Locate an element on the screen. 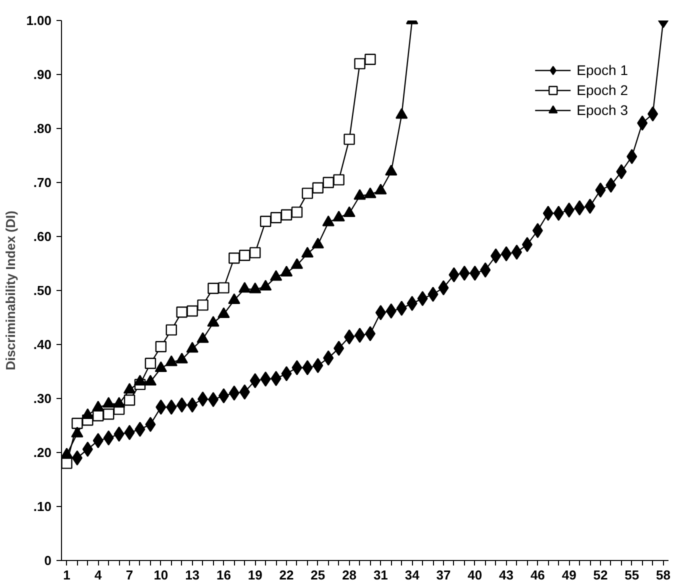 The height and width of the screenshot is (582, 680). x-tick-label: 46 is located at coordinates (537, 575).